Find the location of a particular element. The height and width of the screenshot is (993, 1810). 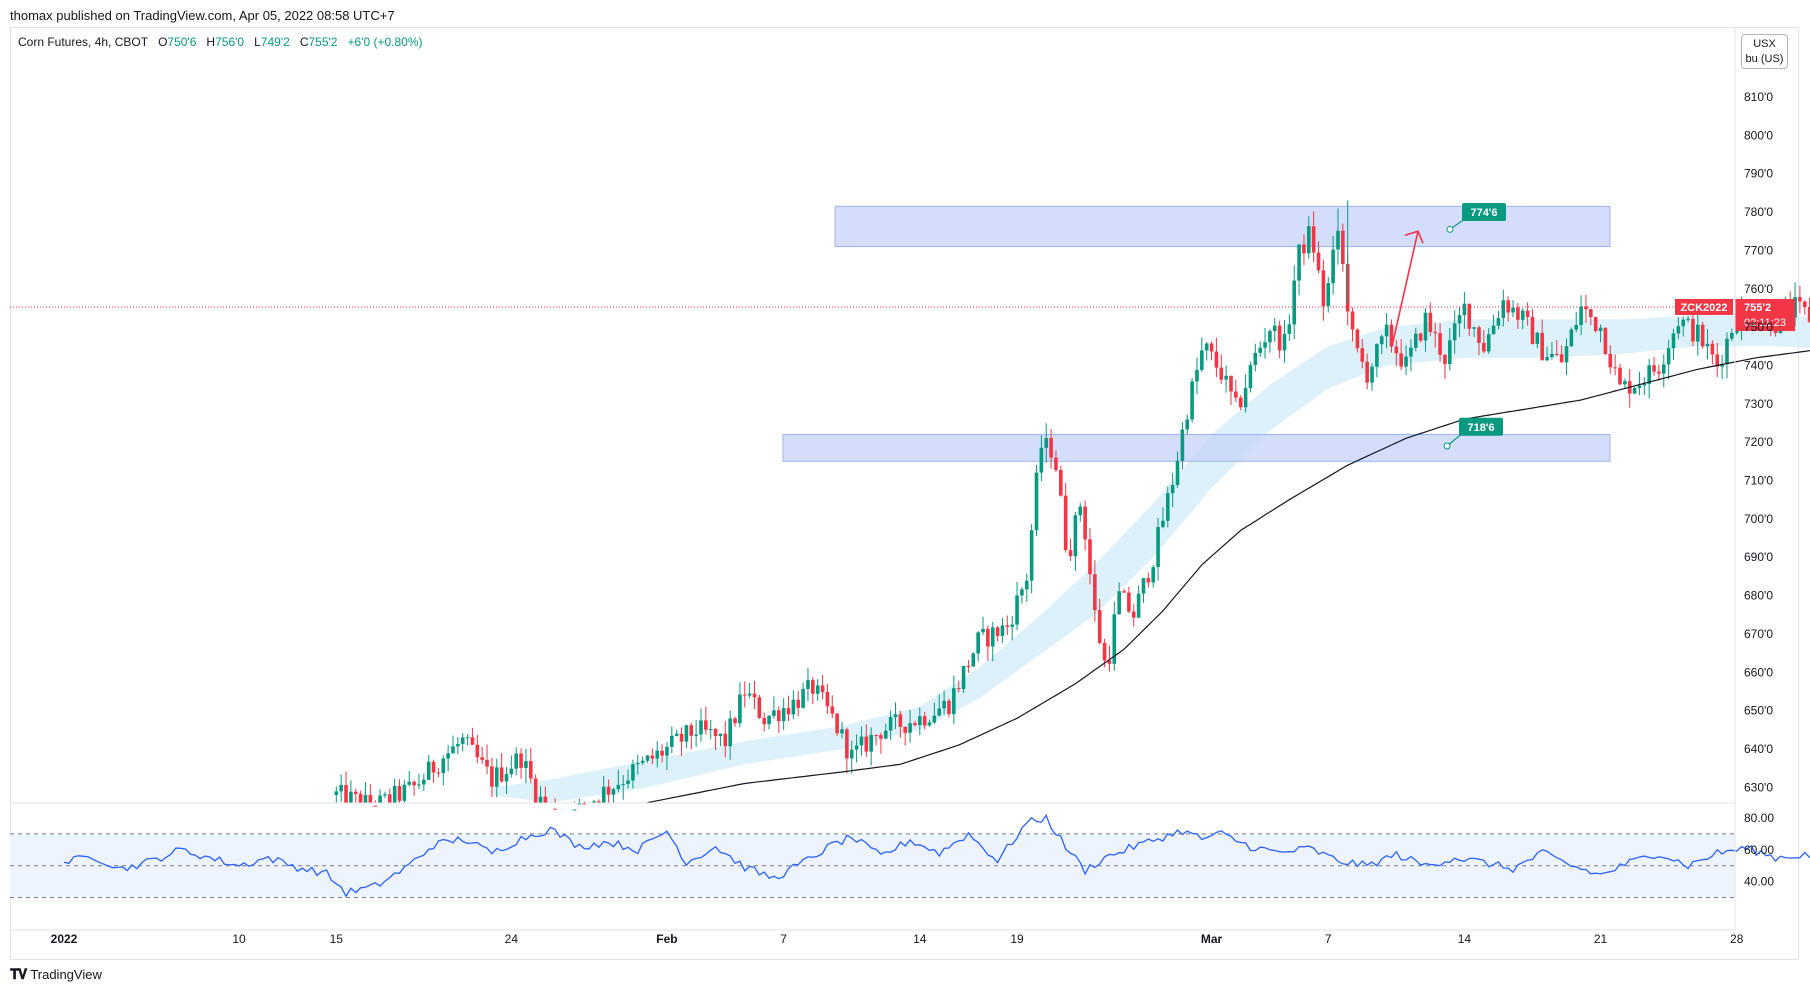

price-tick-label: 810'0 is located at coordinates (1758, 97).